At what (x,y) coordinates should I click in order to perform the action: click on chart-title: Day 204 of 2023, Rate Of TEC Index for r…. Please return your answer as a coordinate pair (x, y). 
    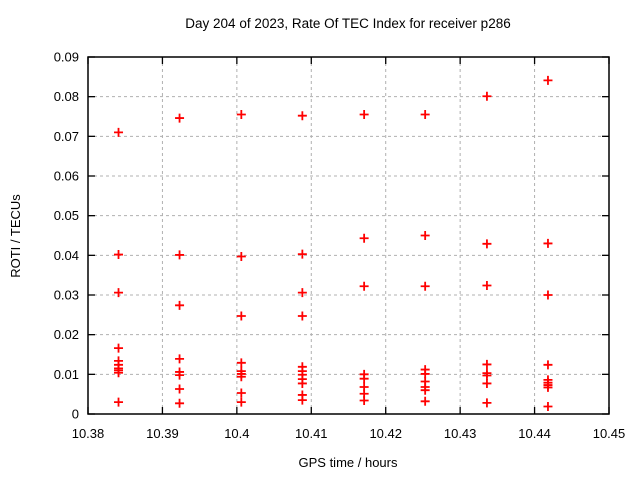
    Looking at the image, I should click on (347, 23).